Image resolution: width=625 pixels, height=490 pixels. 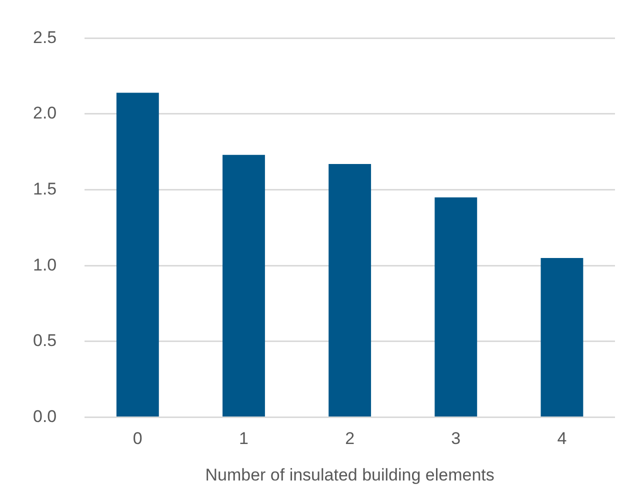 What do you see at coordinates (562, 438) in the screenshot?
I see `x-tick-label: 4` at bounding box center [562, 438].